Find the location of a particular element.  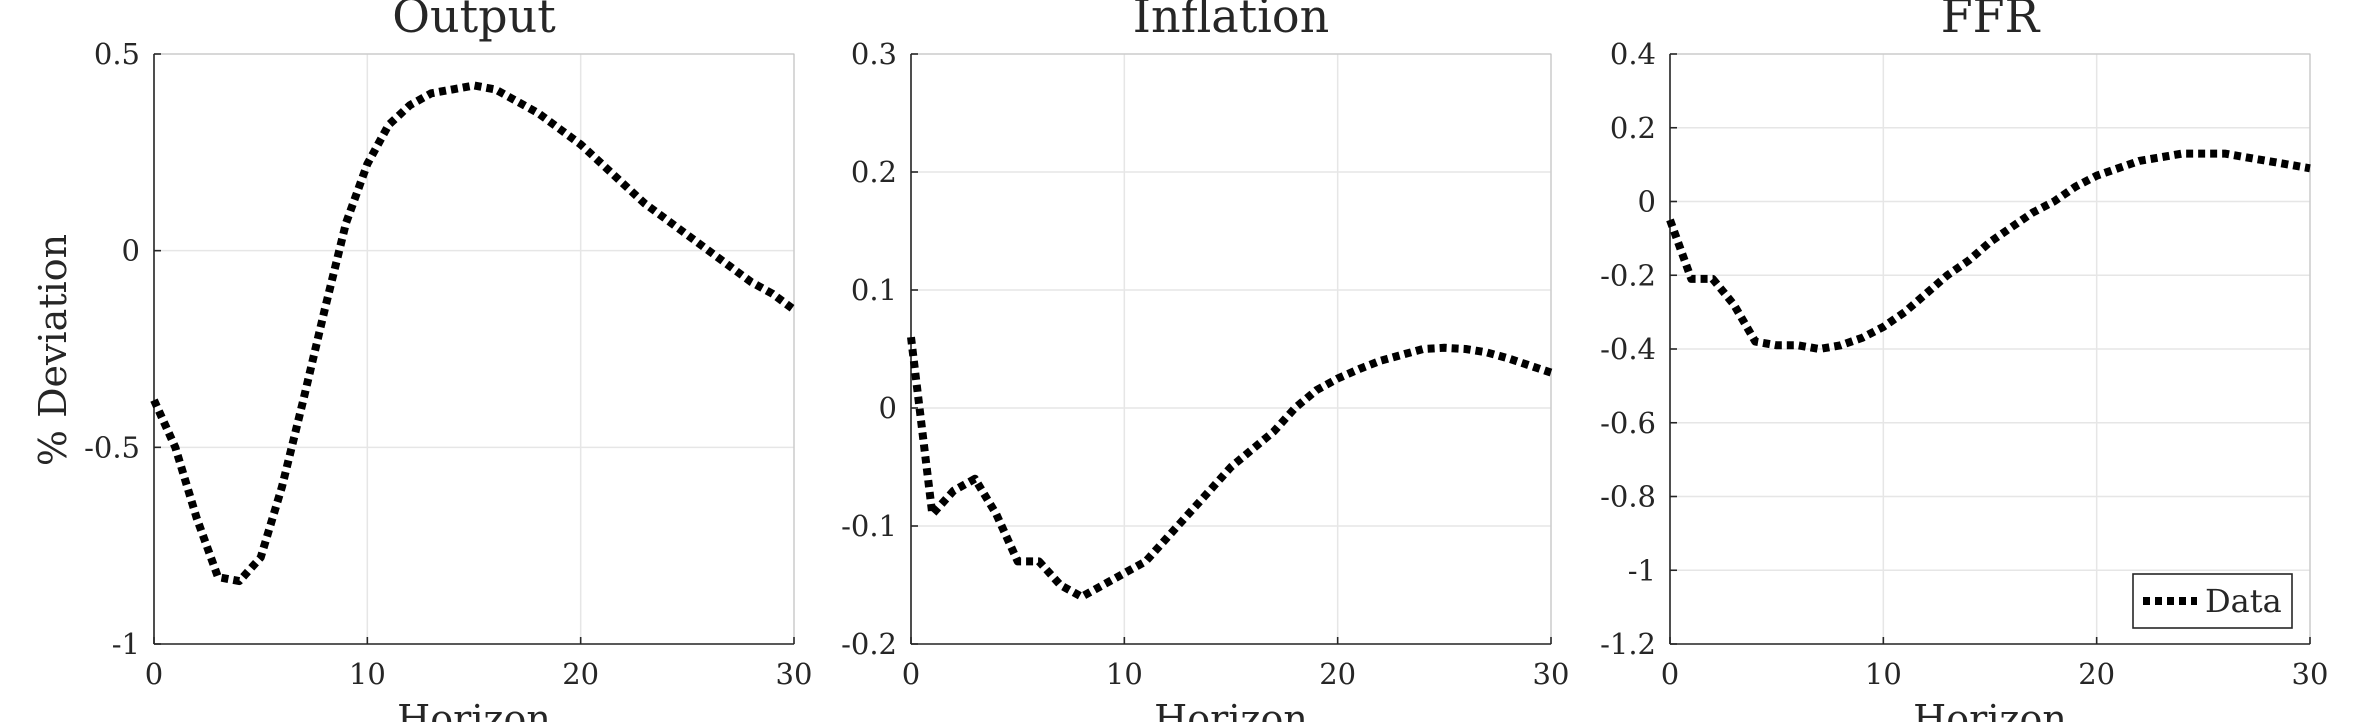

chart-title: Output is located at coordinates (474, 21).